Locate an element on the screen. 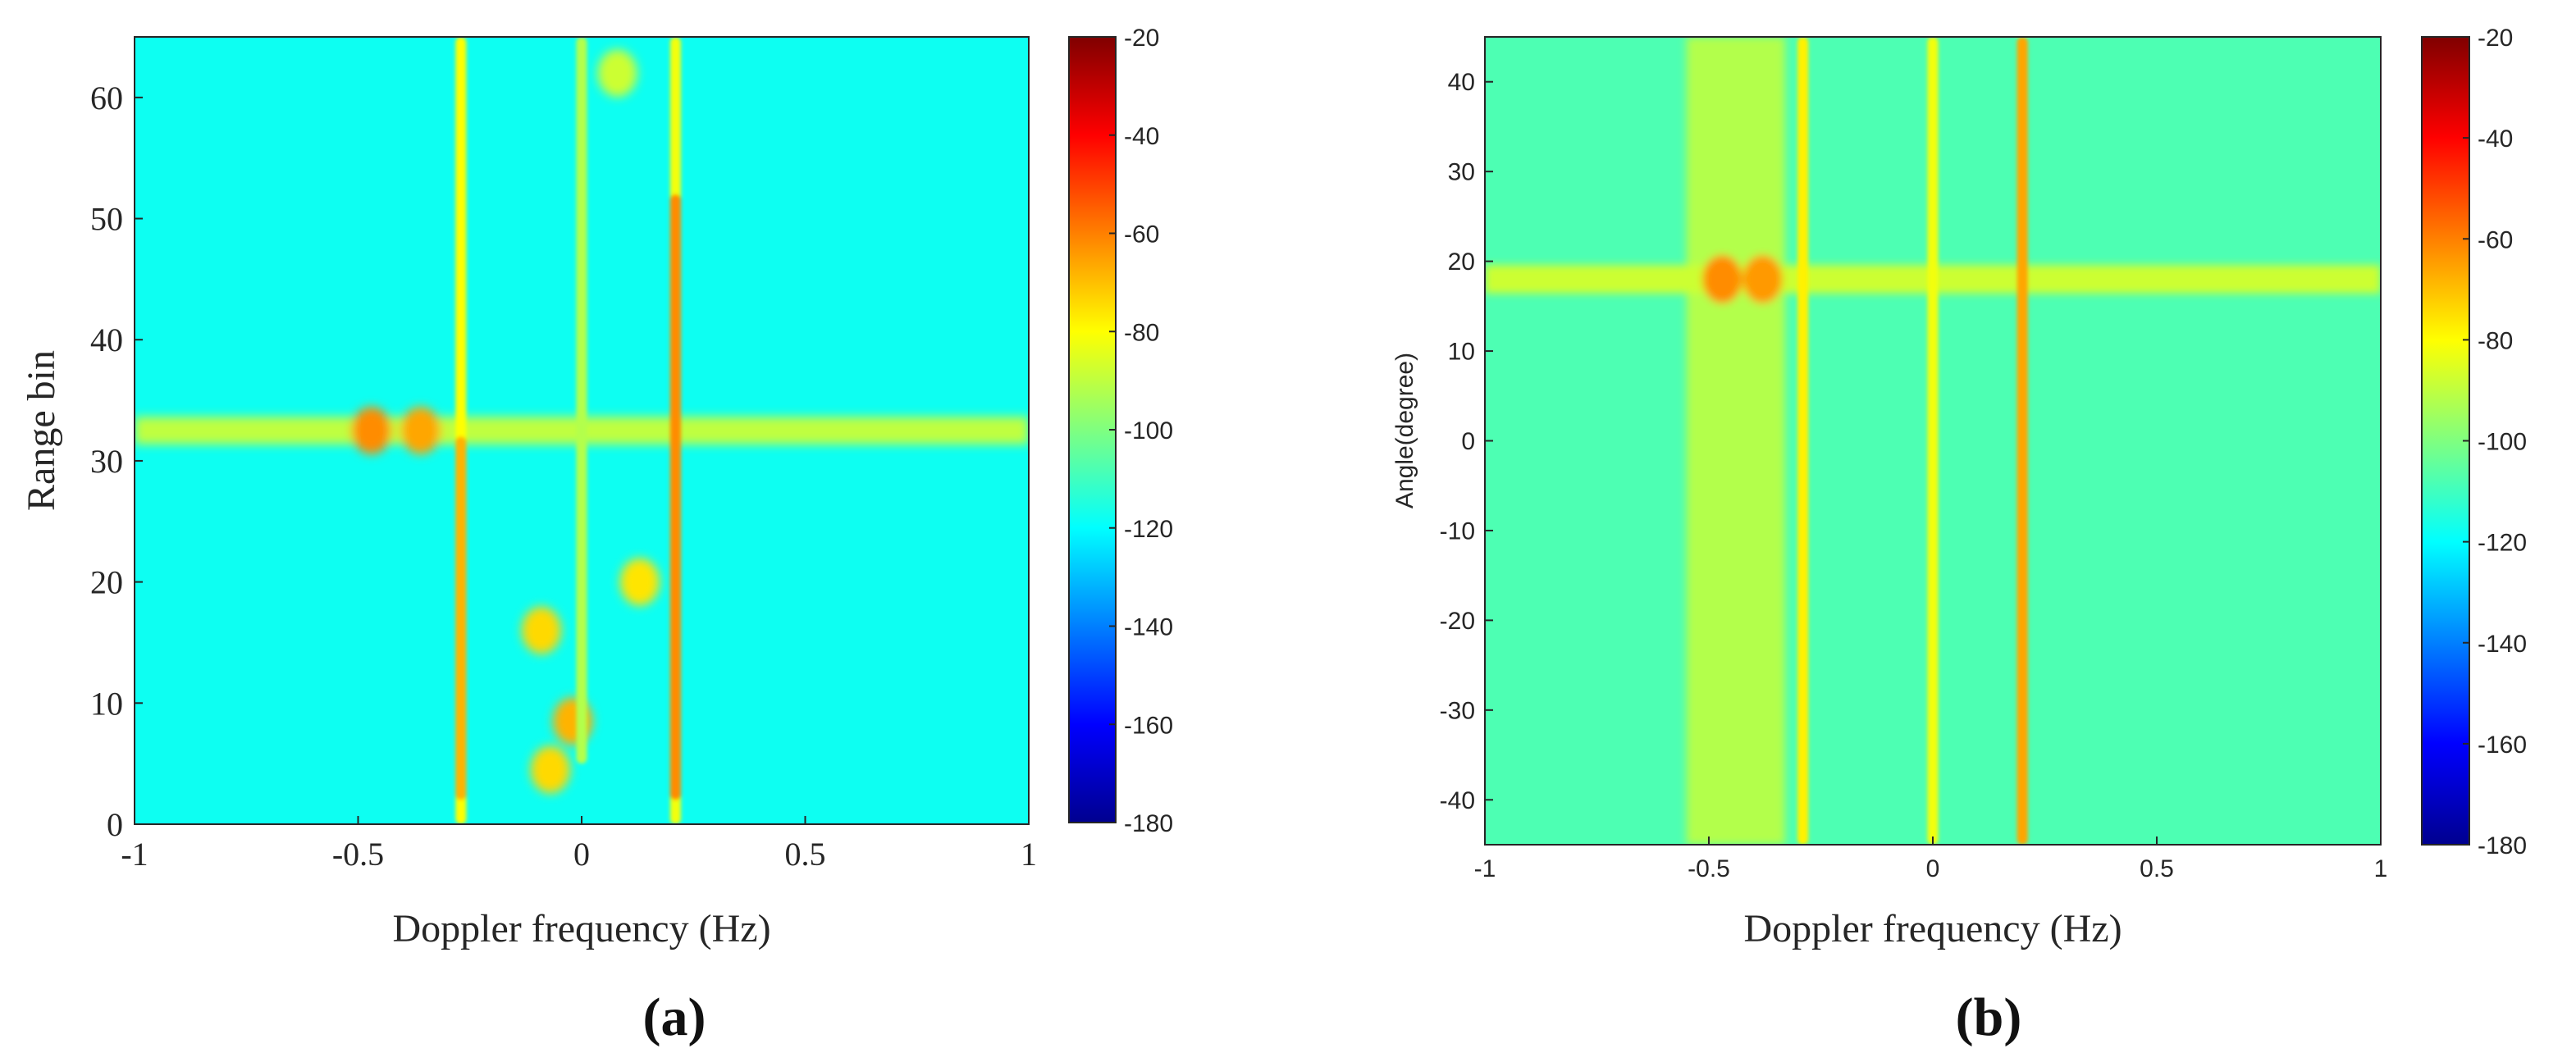 The height and width of the screenshot is (1053, 2576). y-tick-label: 60 is located at coordinates (107, 98).